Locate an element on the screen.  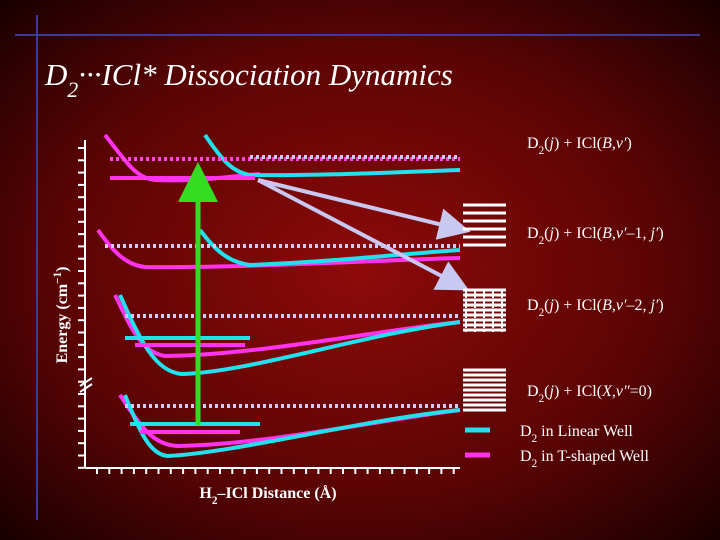
text-part: H is located at coordinates (205, 493).